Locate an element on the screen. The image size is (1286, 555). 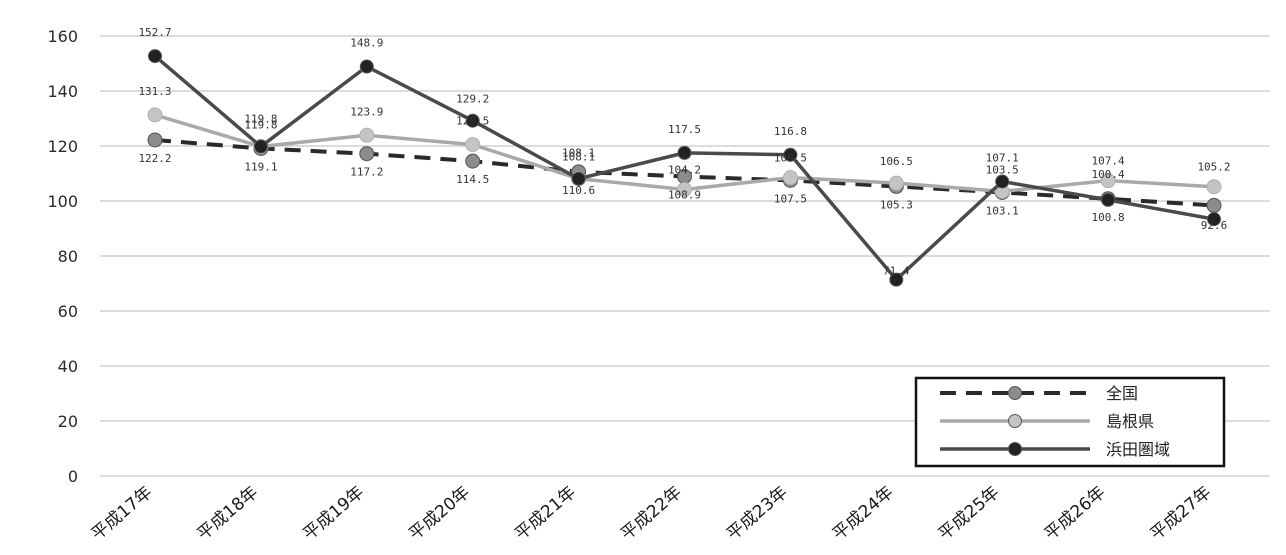
data-label: 129.2 is located at coordinates (472, 99).